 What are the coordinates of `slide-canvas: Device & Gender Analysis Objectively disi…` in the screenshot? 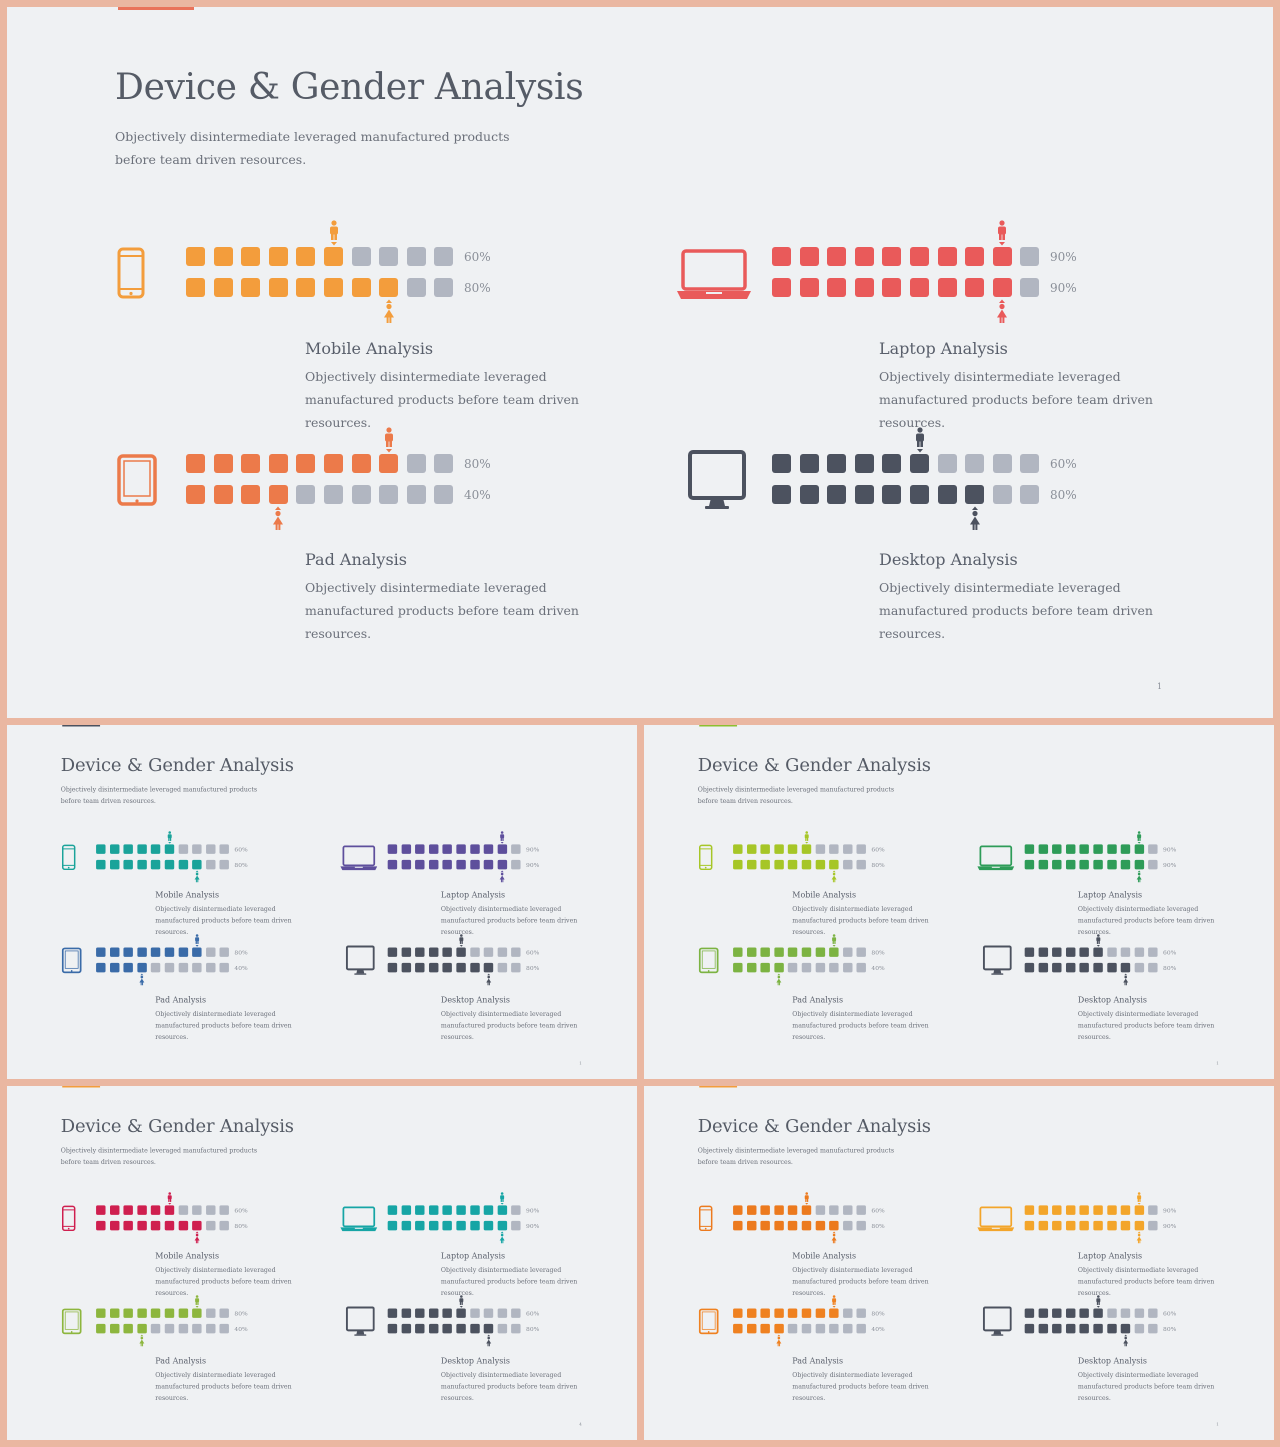 It's located at (322, 1263).